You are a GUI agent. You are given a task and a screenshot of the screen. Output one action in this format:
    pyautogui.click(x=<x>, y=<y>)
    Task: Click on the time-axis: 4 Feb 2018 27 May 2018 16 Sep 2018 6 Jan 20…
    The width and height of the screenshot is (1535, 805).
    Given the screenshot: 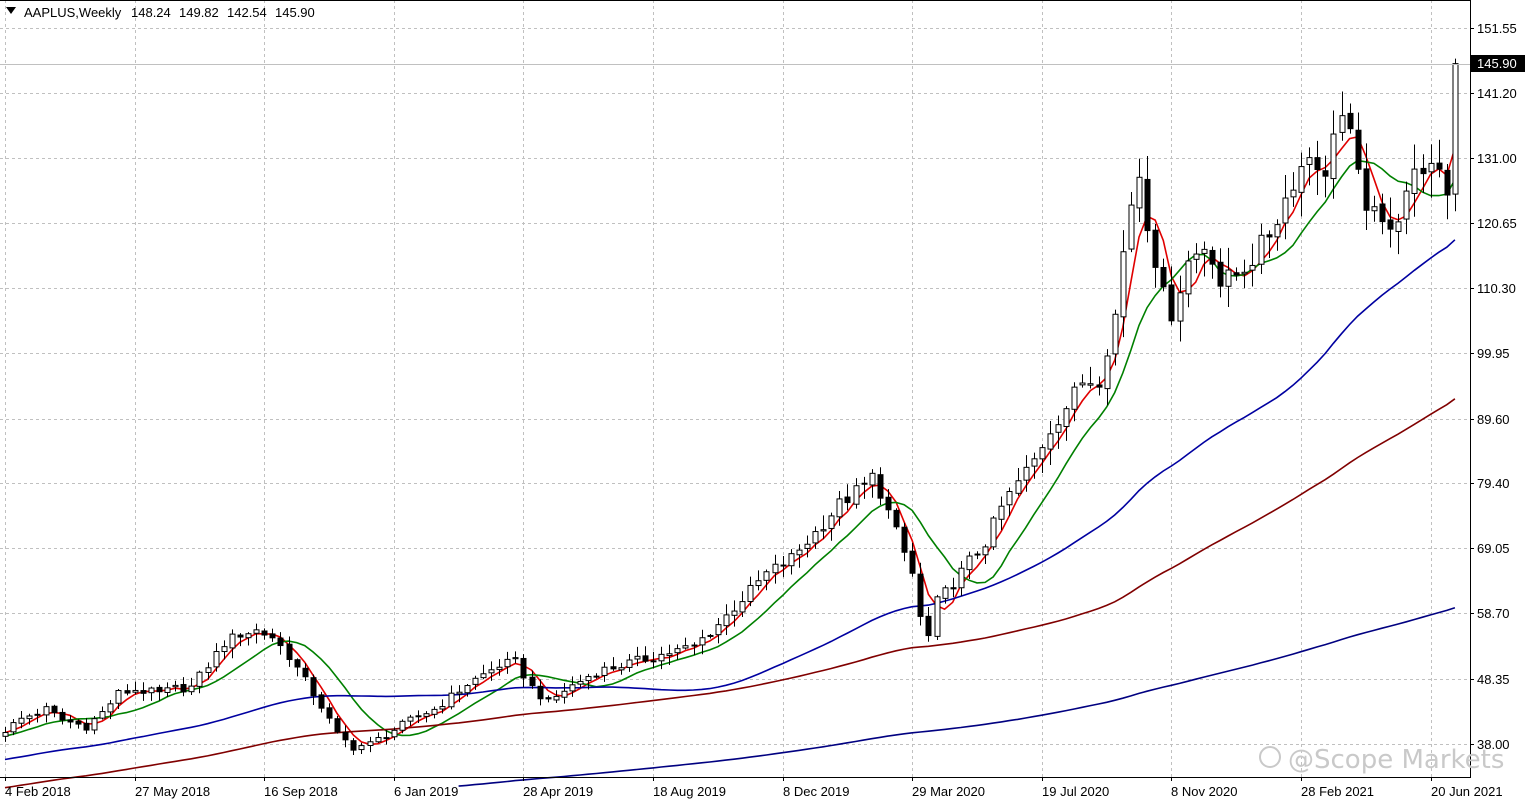 What is the action you would take?
    pyautogui.click(x=754, y=788)
    